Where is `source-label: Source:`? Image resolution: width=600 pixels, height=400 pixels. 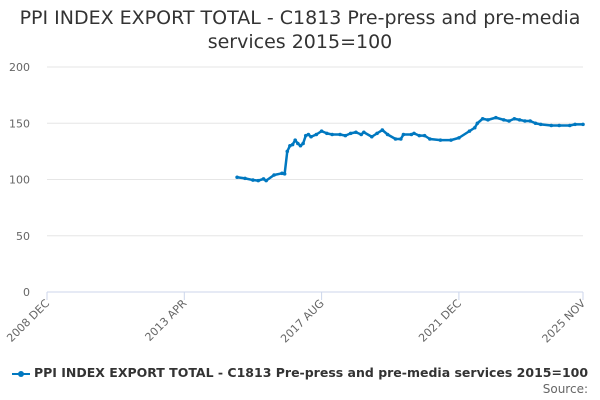
source-label: Source: is located at coordinates (565, 389).